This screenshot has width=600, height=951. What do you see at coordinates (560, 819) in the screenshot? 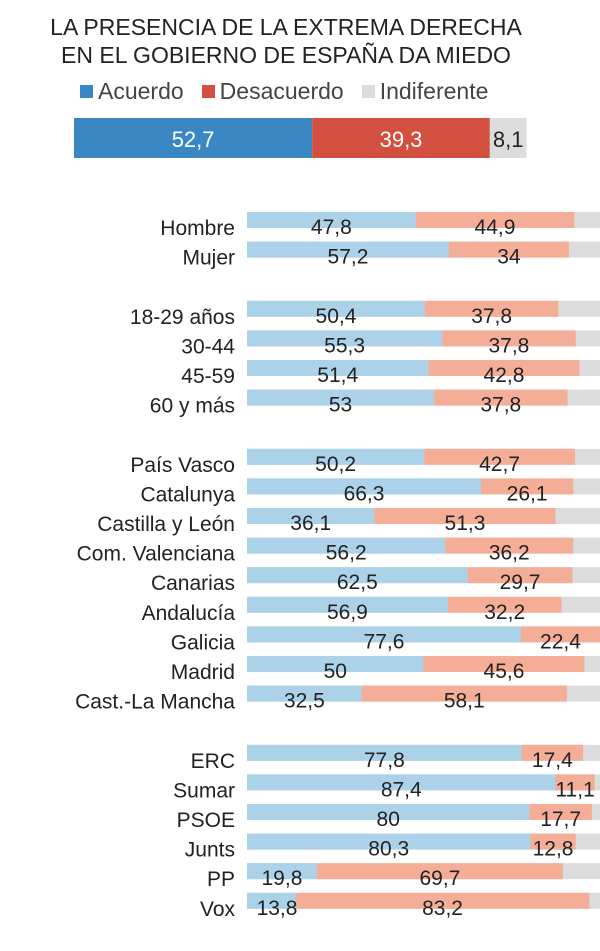
I see `value-label-desacuerdo: 17,7` at bounding box center [560, 819].